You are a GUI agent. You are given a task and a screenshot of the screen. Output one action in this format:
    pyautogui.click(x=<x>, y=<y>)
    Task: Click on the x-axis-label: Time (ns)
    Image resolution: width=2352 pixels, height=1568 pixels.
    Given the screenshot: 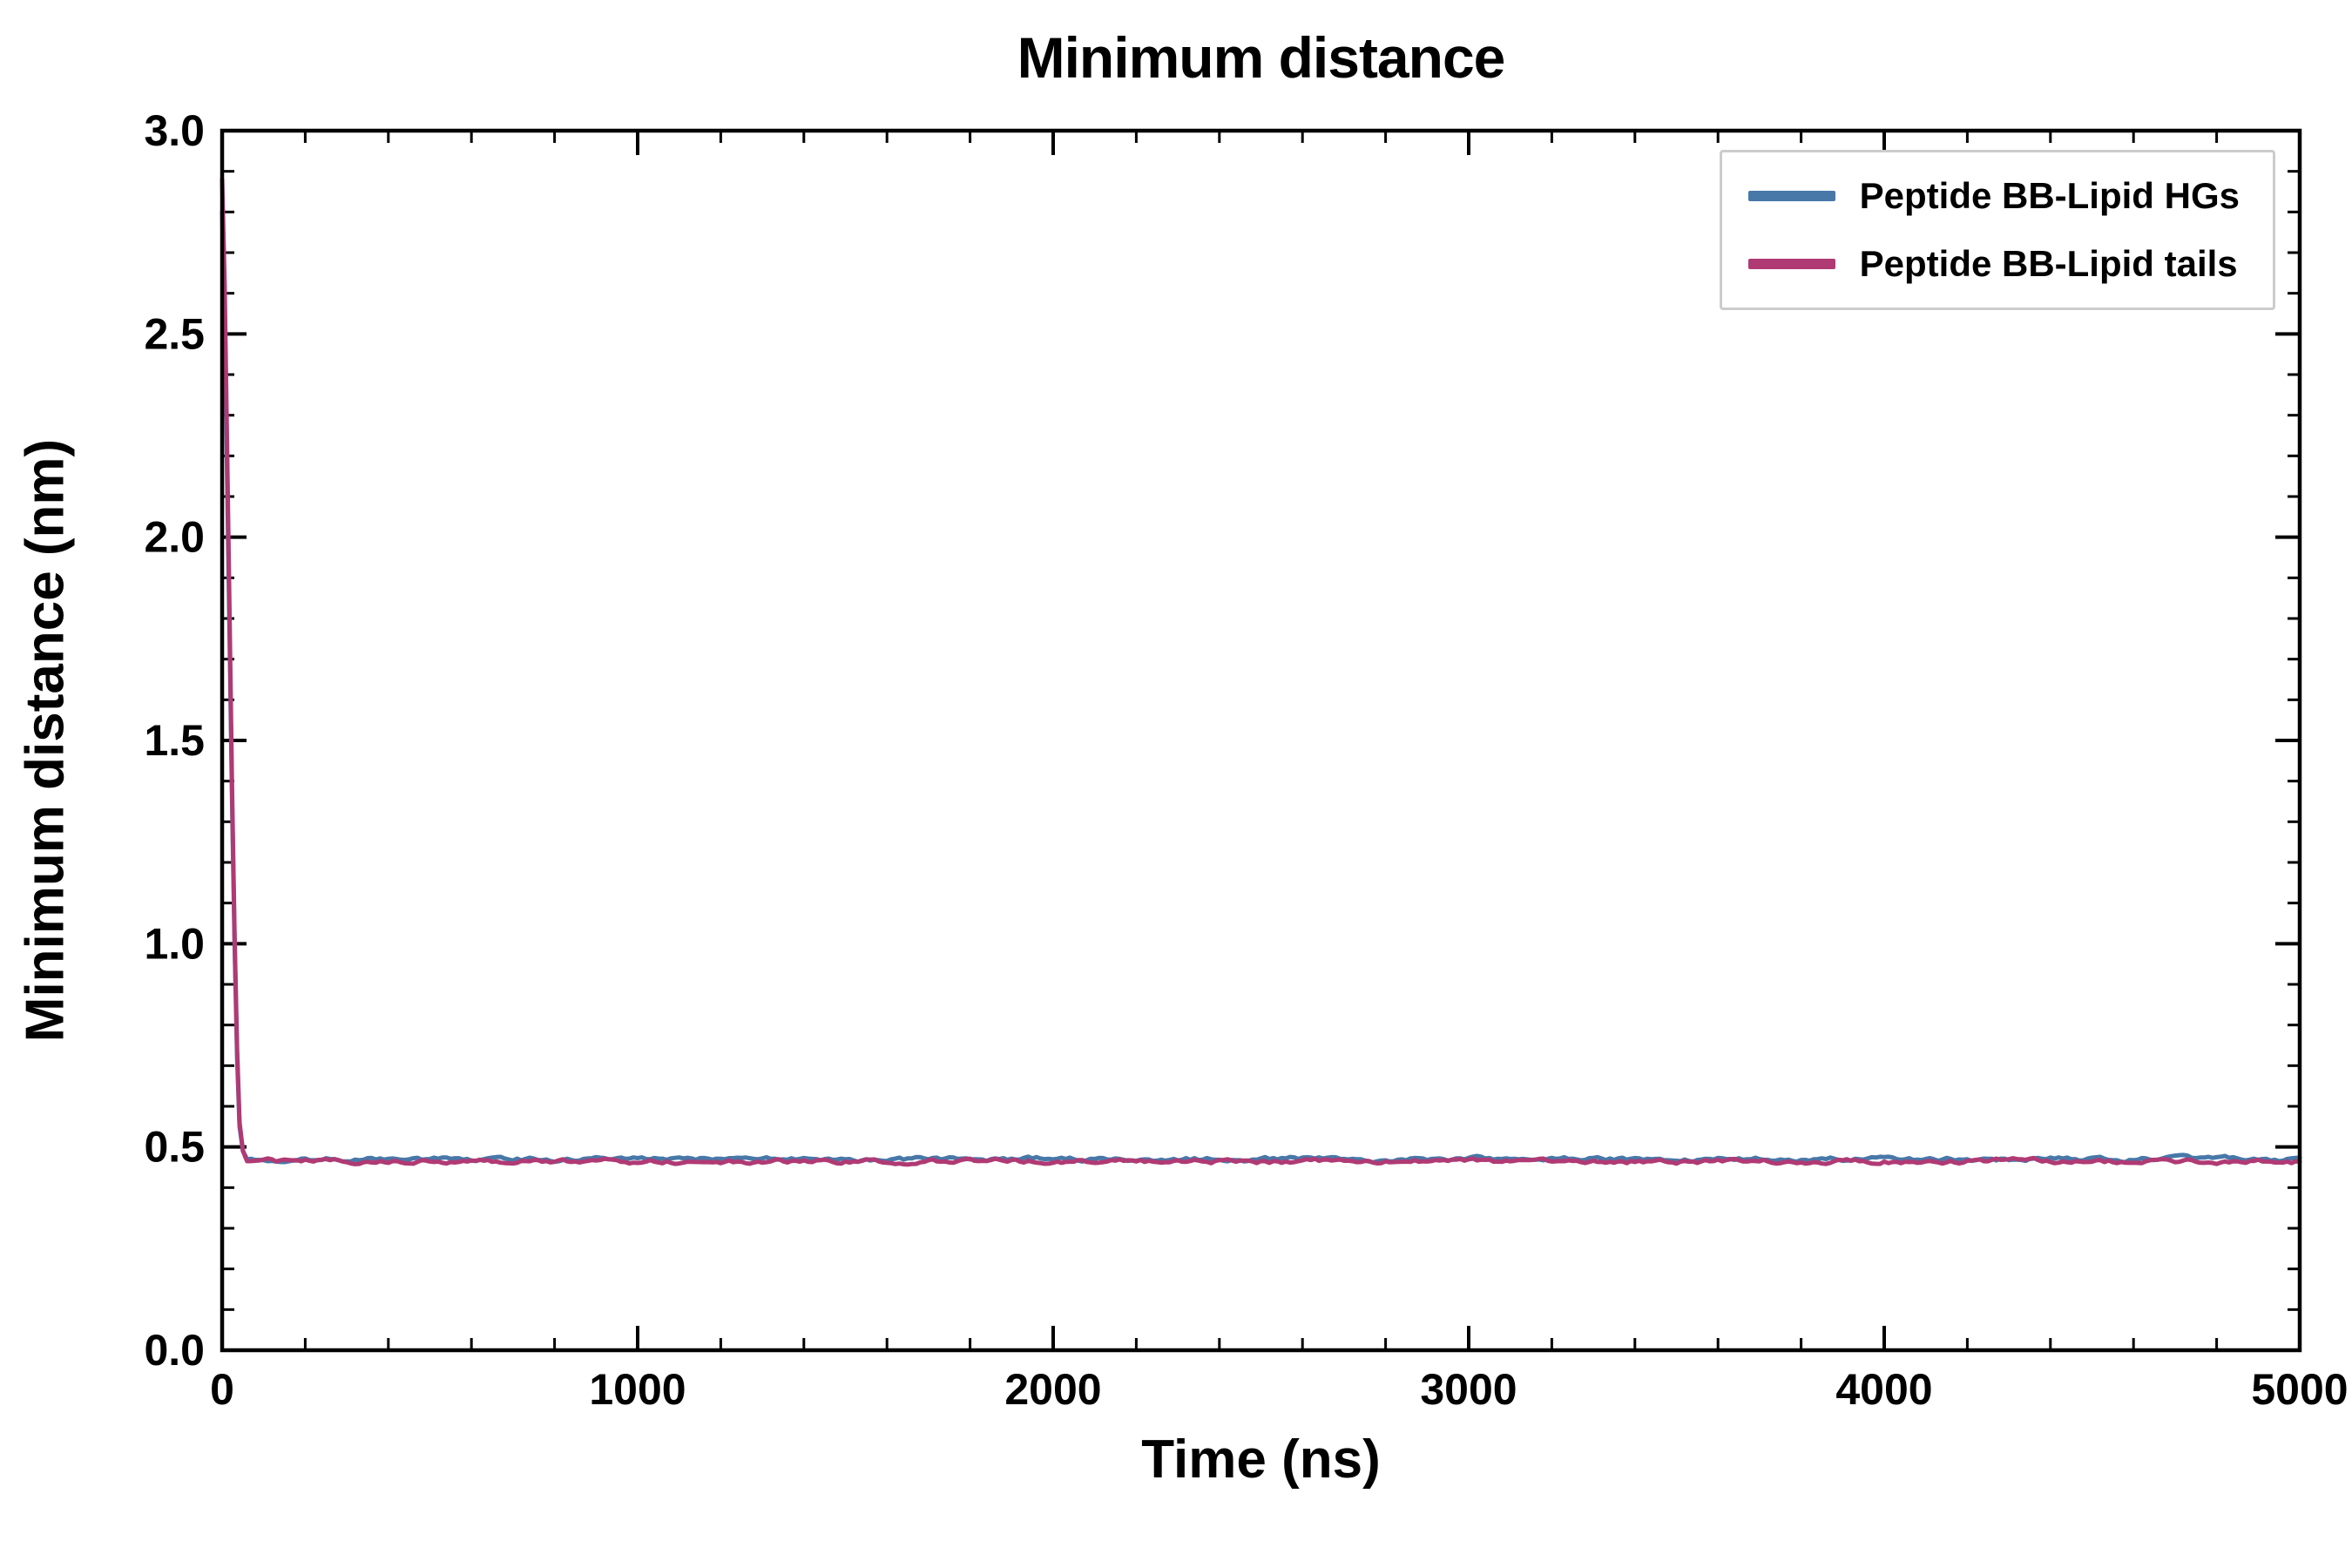 What is the action you would take?
    pyautogui.click(x=1261, y=1459)
    